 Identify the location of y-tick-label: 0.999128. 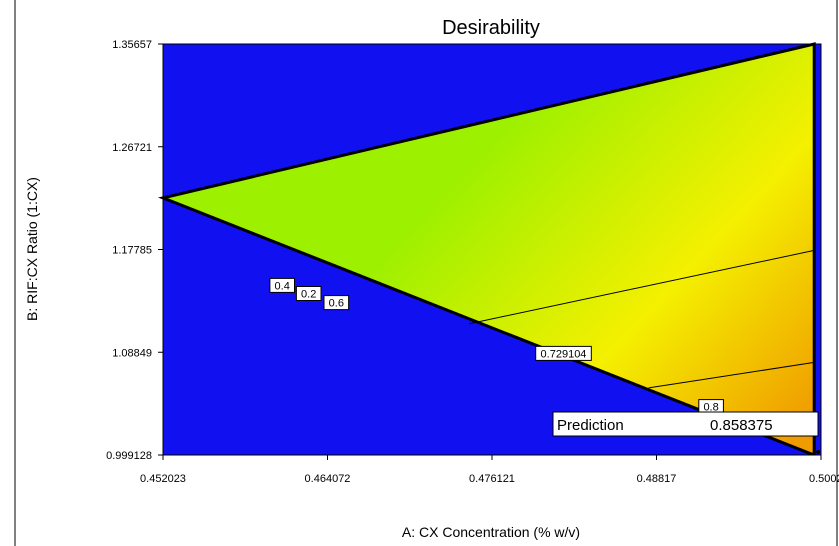
(129, 456).